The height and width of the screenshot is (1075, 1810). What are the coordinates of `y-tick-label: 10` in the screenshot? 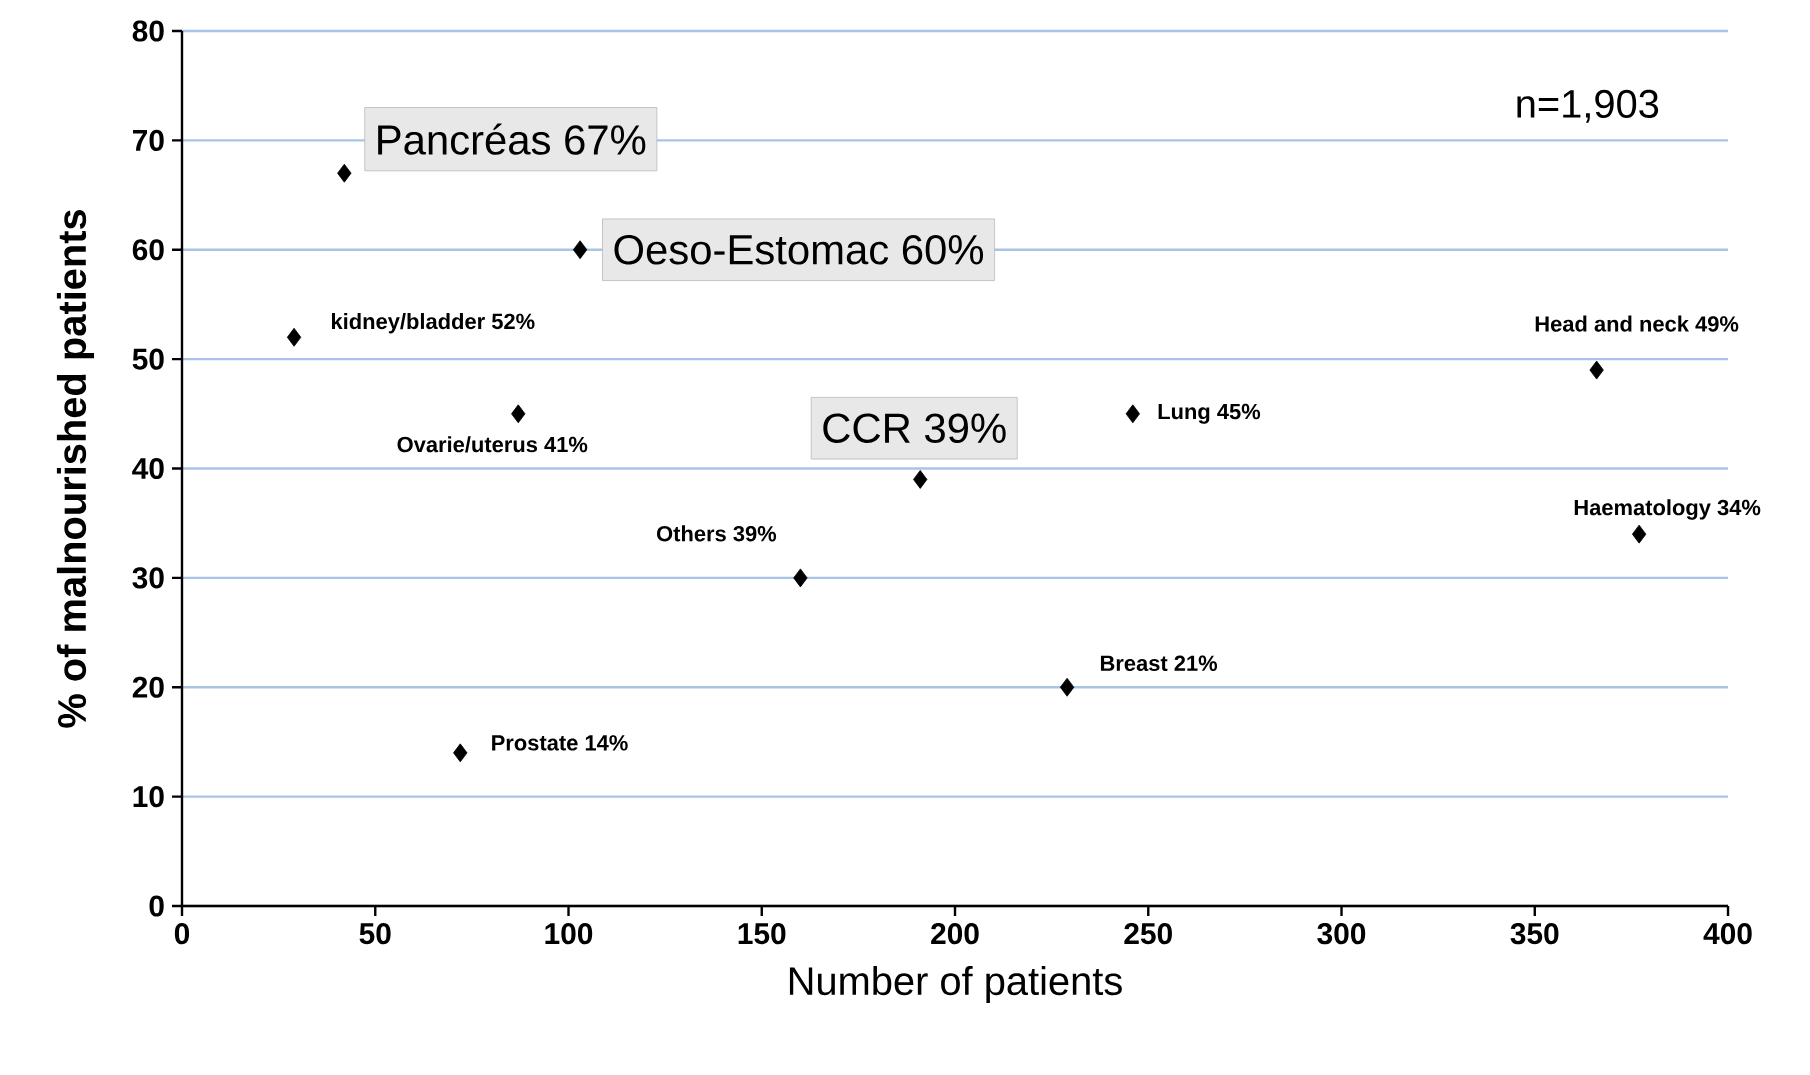 It's located at (148, 797).